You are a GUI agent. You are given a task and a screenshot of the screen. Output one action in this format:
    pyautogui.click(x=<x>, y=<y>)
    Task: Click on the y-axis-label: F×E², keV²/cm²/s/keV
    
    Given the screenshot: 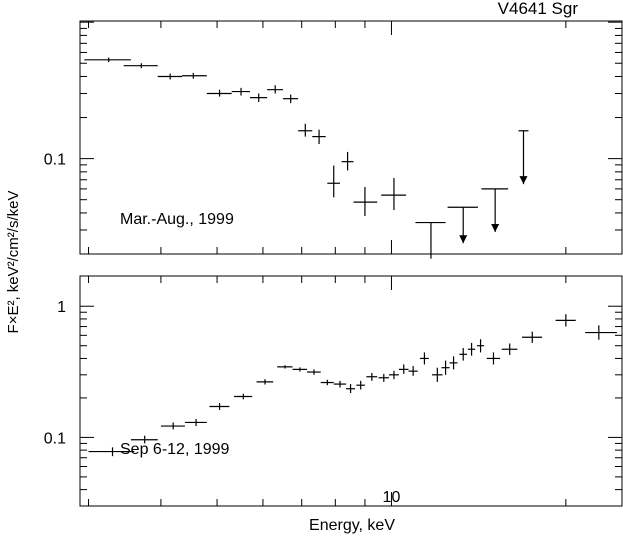 What is the action you would take?
    pyautogui.click(x=13, y=262)
    